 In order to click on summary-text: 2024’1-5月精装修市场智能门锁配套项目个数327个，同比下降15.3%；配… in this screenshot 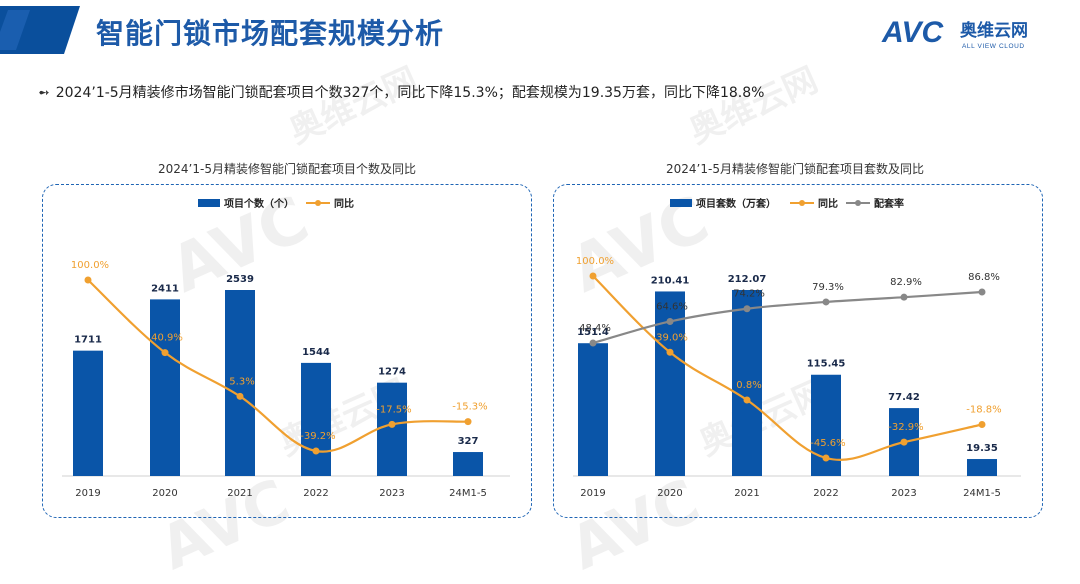, I will do `click(410, 93)`.